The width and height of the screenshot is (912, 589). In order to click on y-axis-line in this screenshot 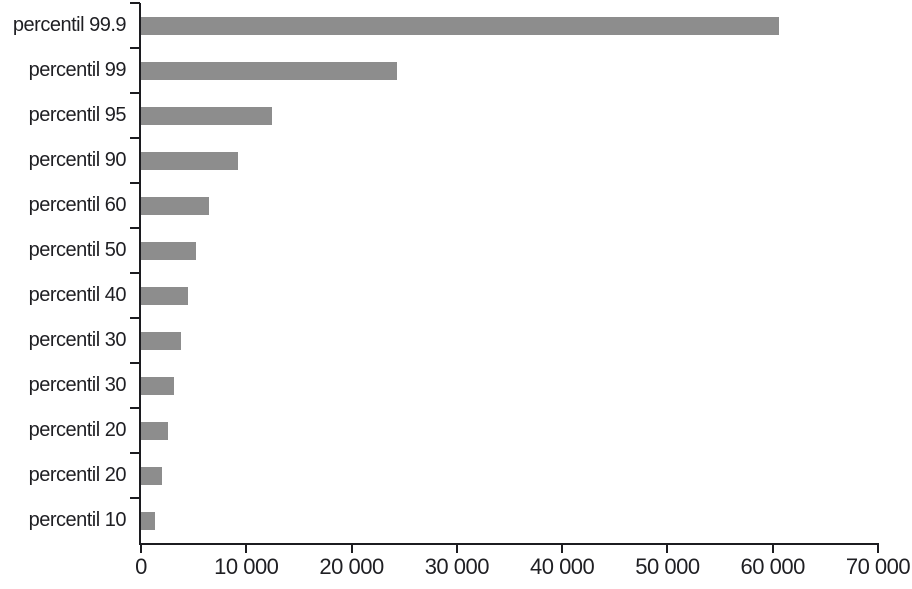, I will do `click(140, 274)`.